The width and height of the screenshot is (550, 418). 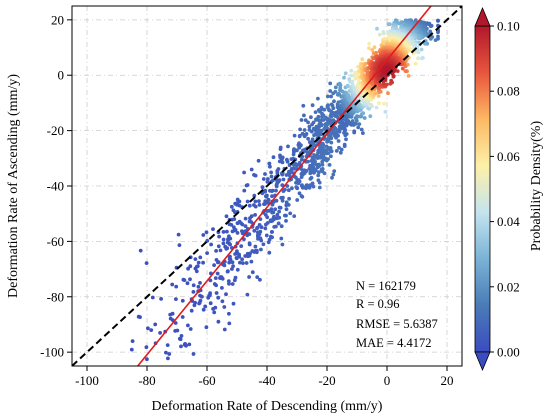 I want to click on colorbar: 0.00 0.02 0.04 0.06 0.08 0.10, so click(x=497, y=189).